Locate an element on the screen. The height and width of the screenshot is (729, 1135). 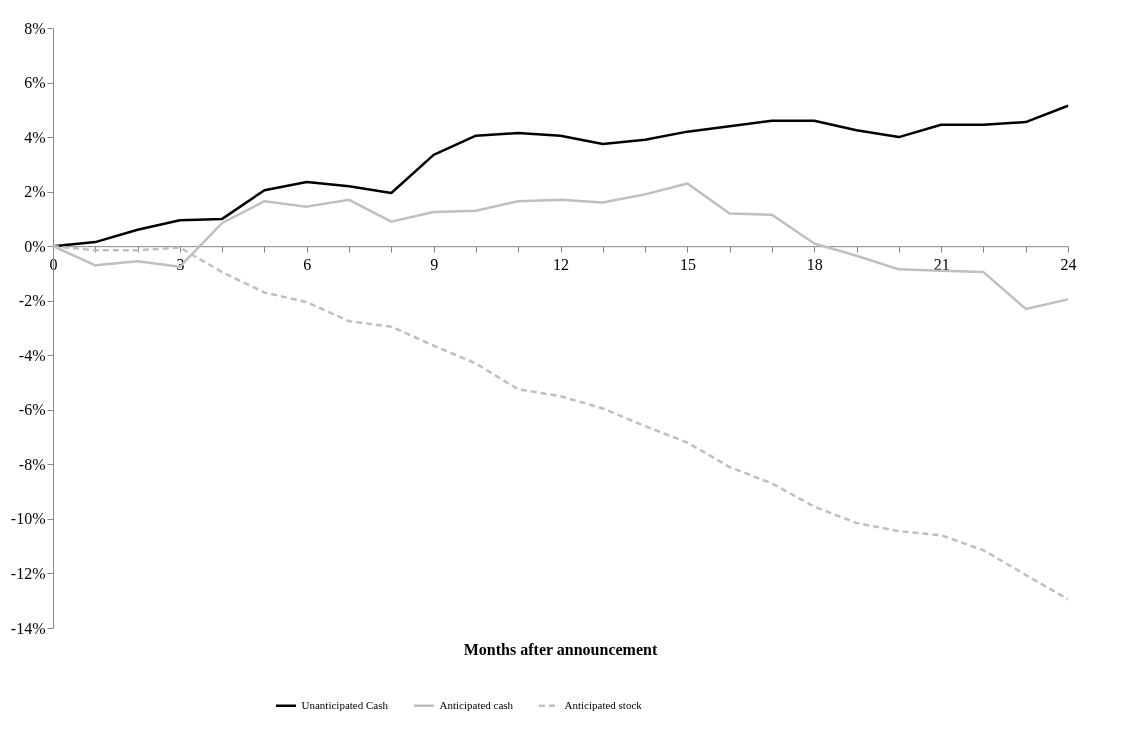
y-tick-label: -12% is located at coordinates (28, 573).